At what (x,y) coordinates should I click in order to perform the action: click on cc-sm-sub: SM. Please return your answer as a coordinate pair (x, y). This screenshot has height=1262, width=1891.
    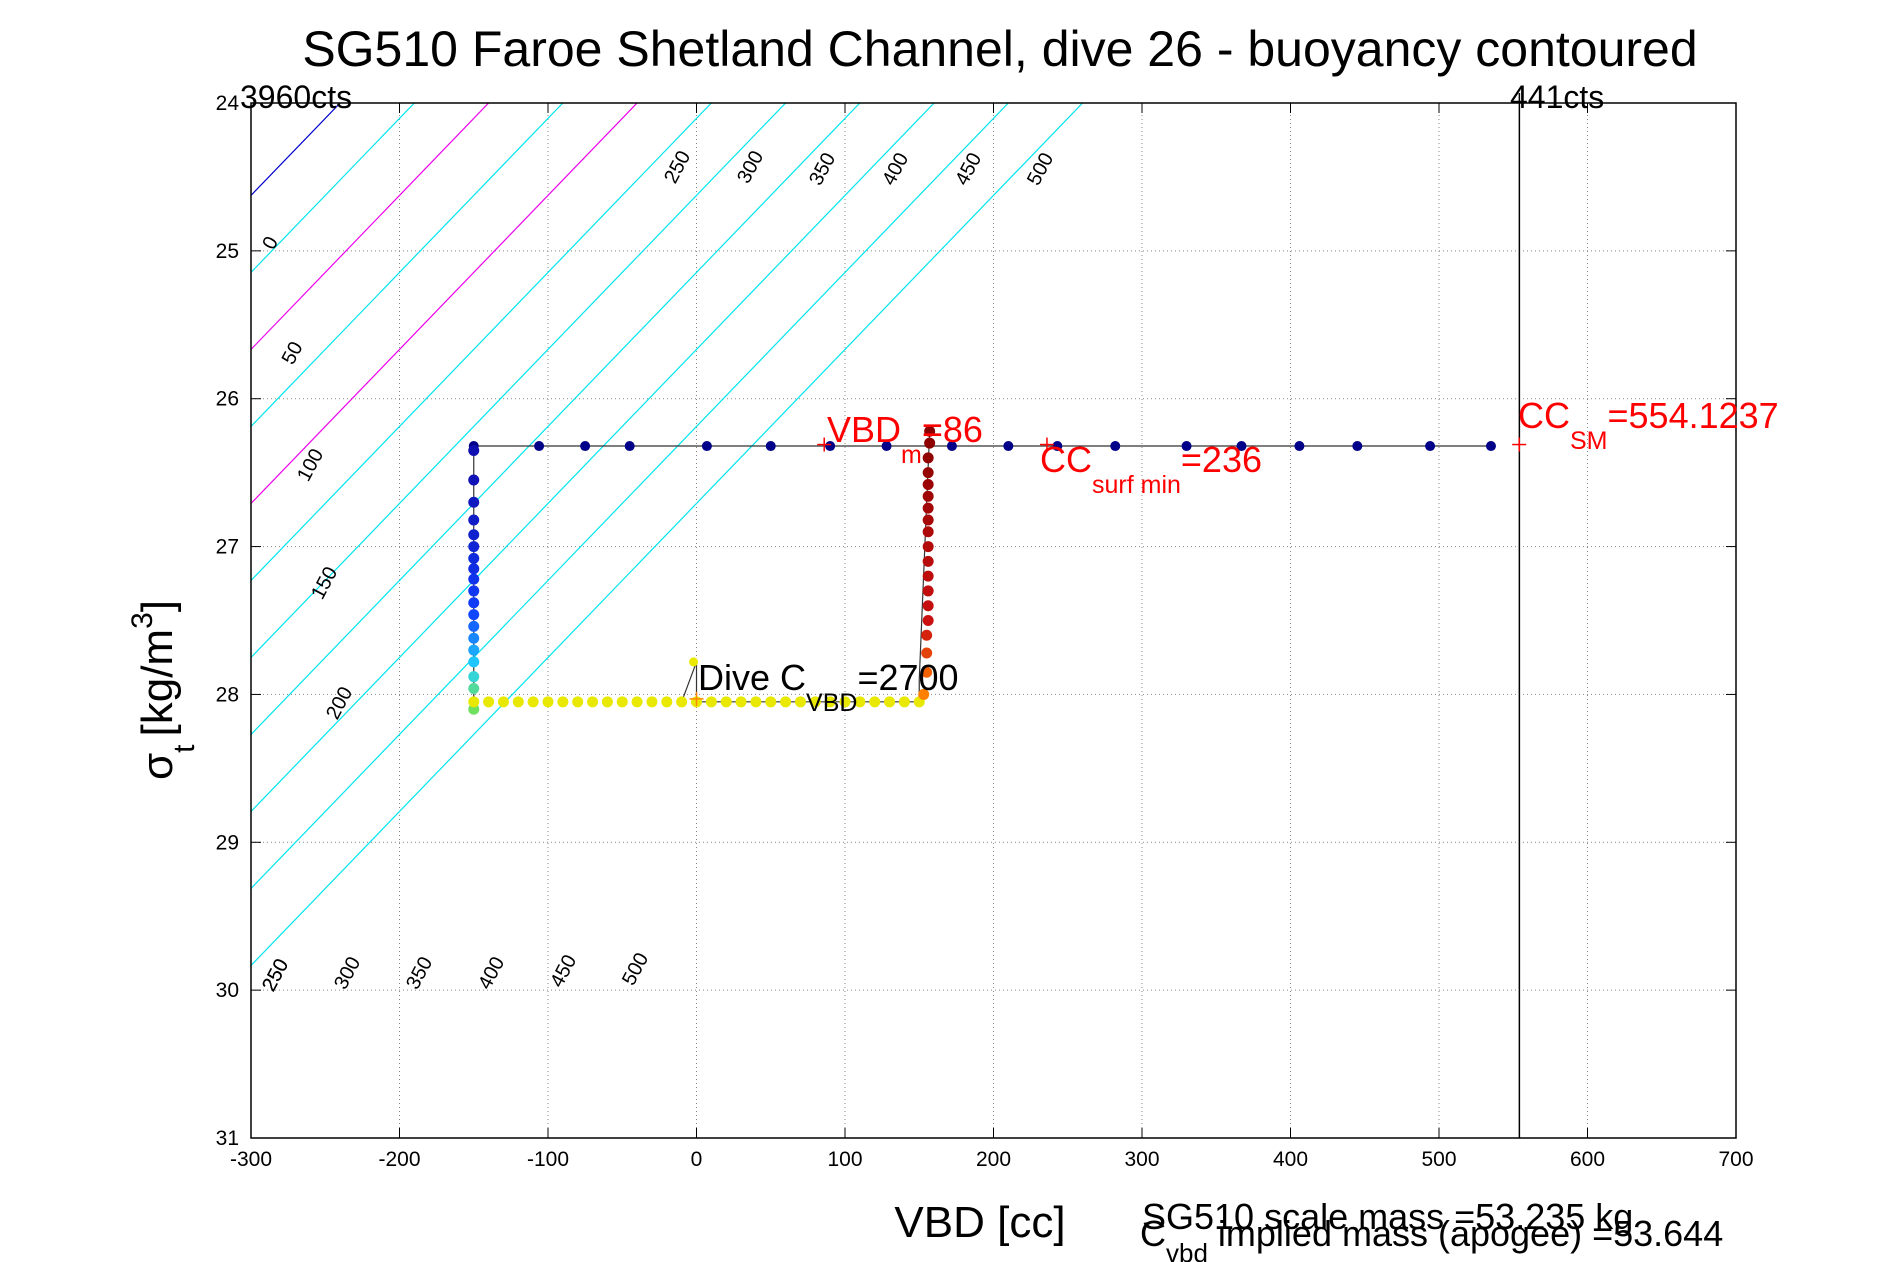
    Looking at the image, I should click on (1589, 441).